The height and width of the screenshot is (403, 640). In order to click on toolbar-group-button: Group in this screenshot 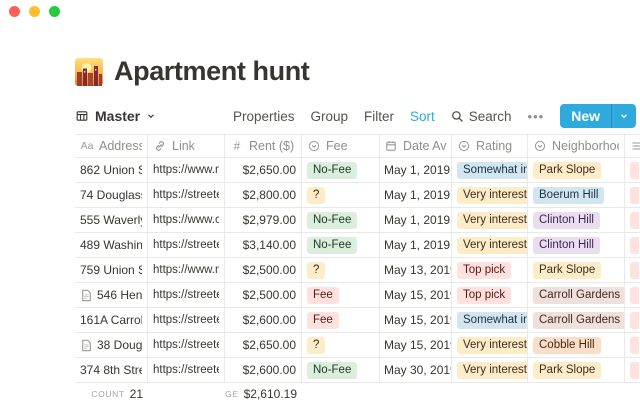, I will do `click(329, 116)`.